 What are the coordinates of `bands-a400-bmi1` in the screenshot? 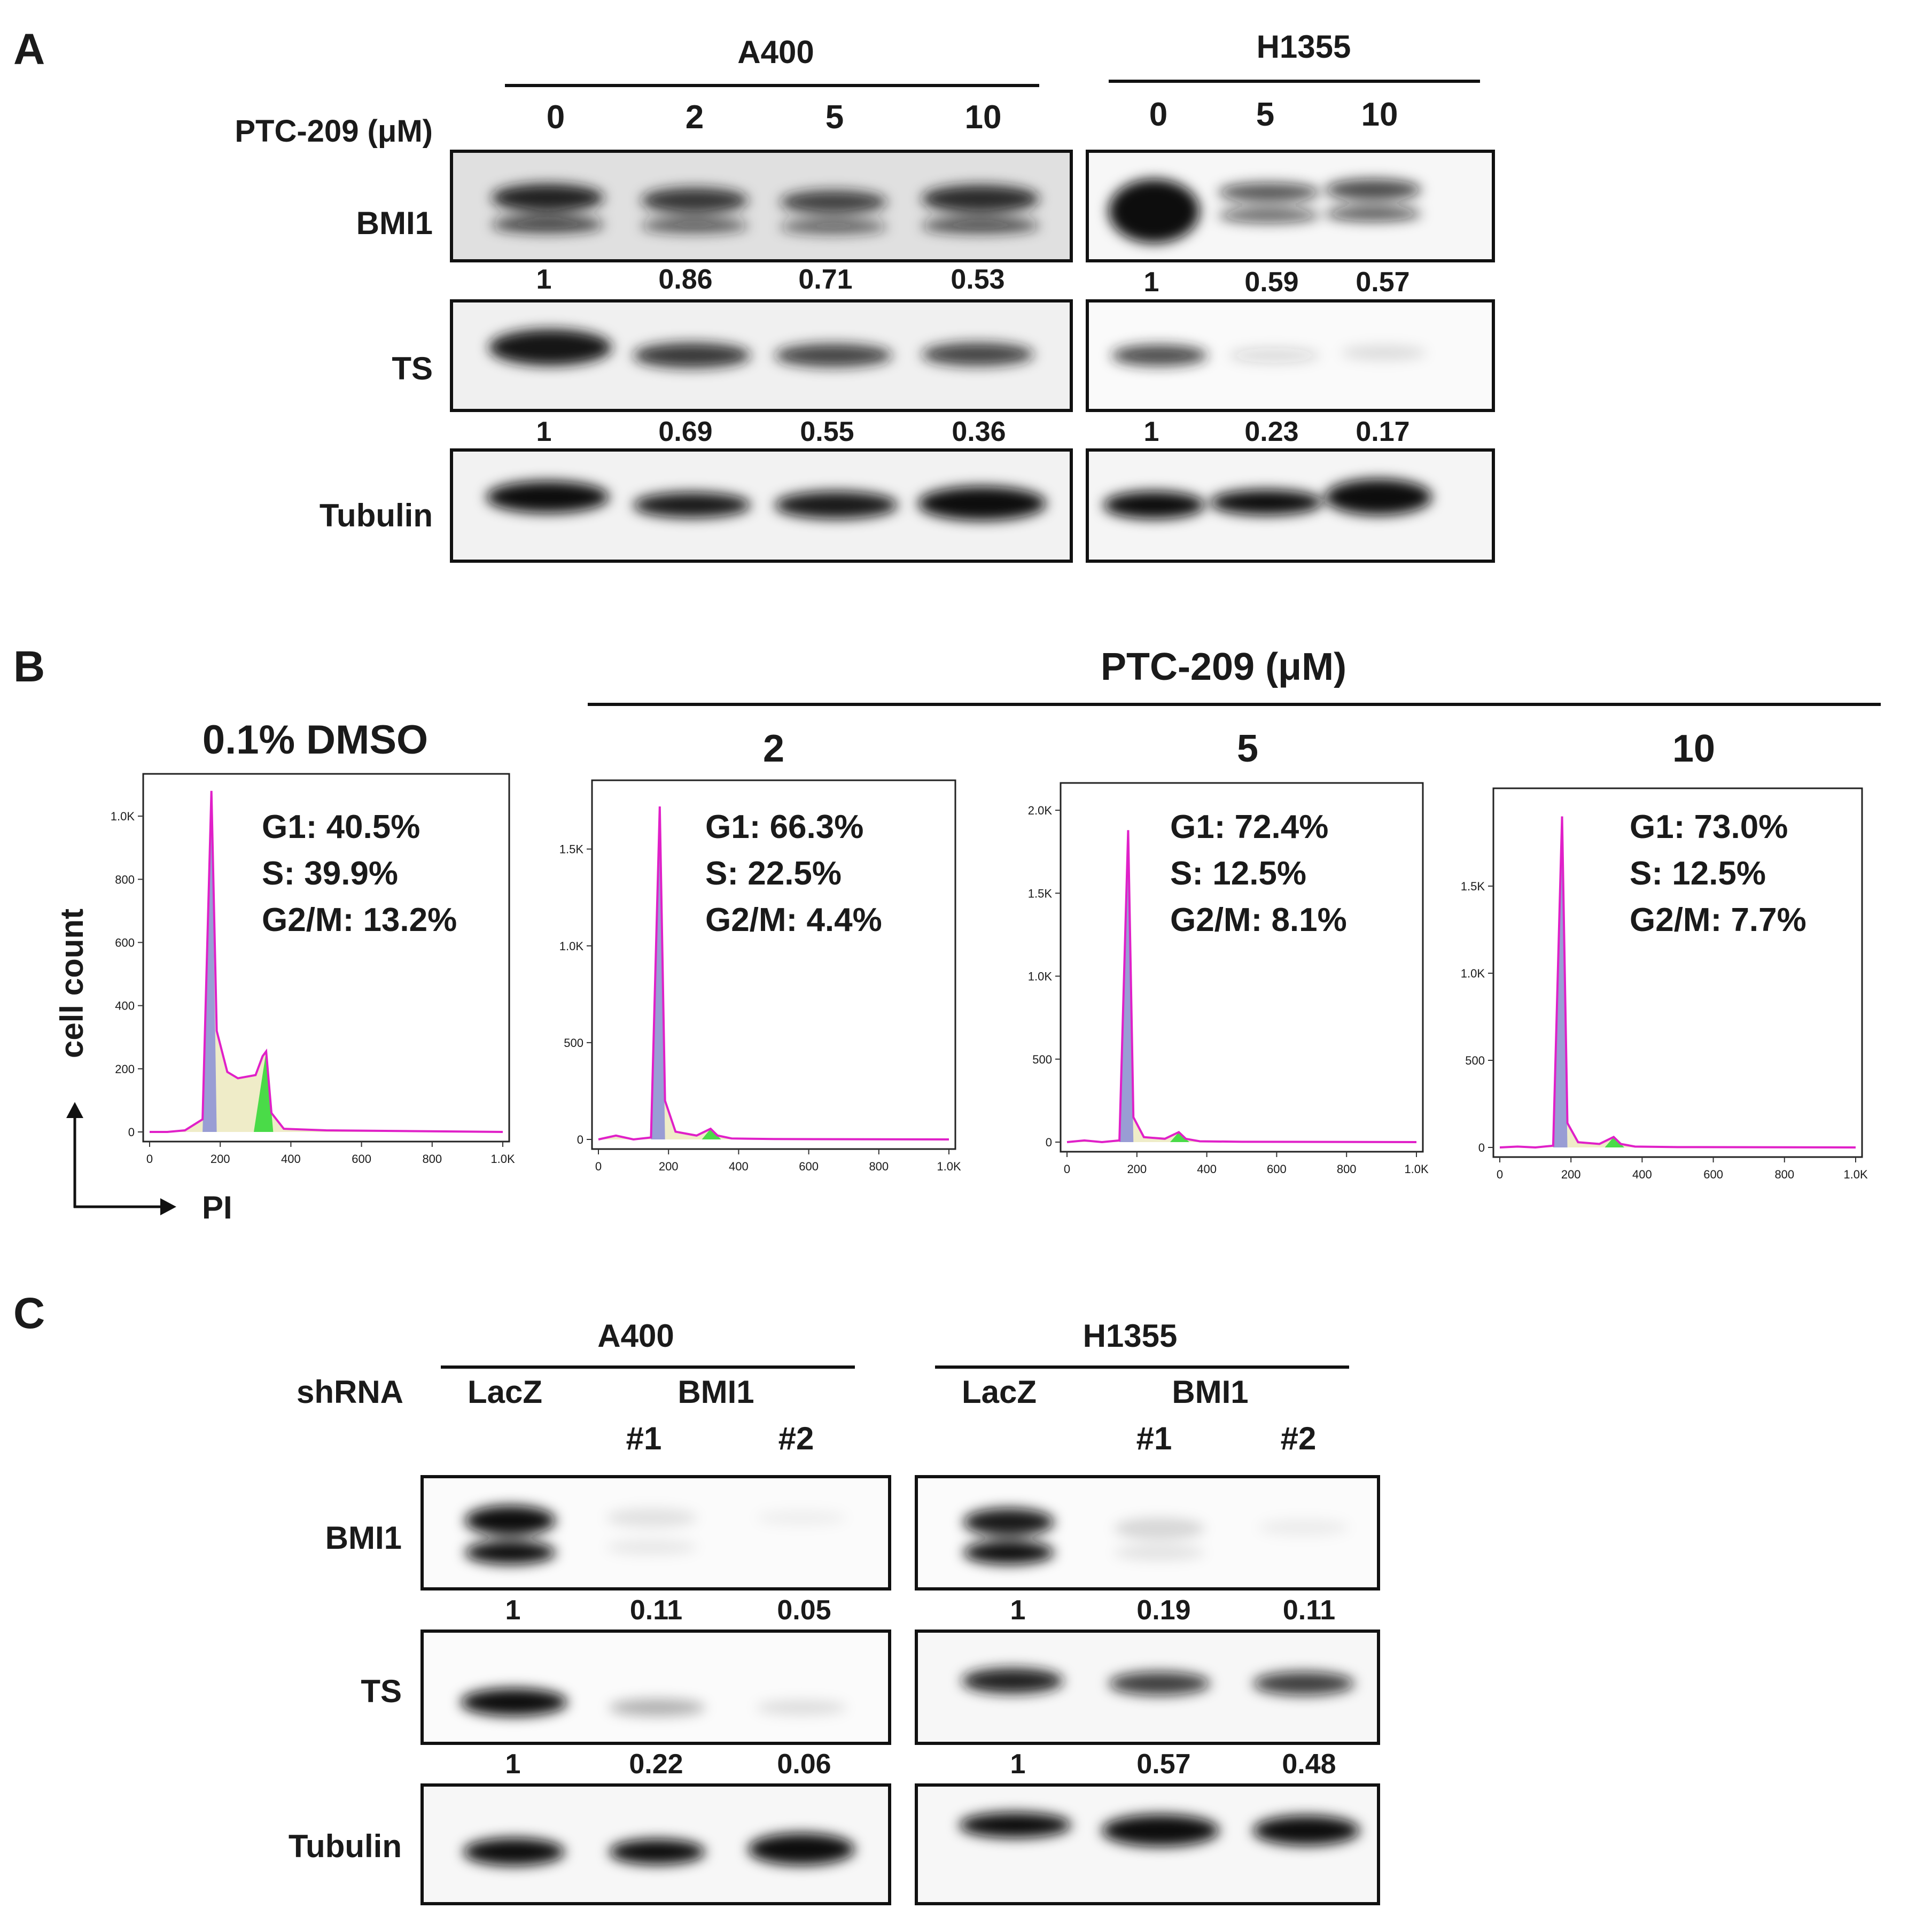 It's located at (765, 209).